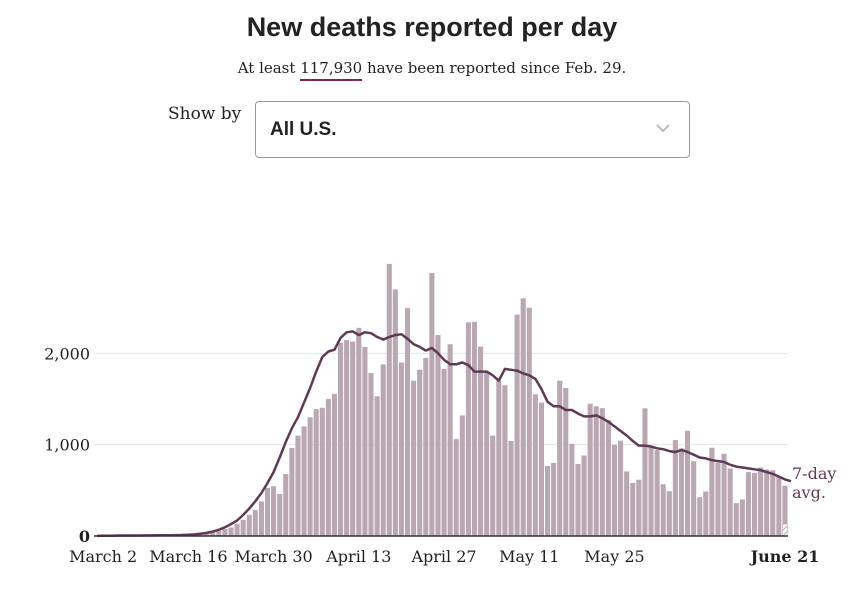  I want to click on x-tick-label: March 2, so click(103, 556).